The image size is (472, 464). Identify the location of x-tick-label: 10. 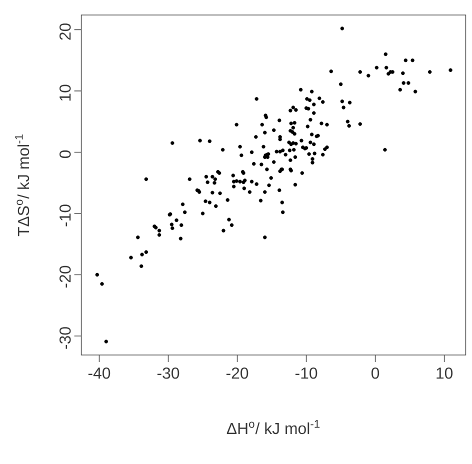
(444, 373).